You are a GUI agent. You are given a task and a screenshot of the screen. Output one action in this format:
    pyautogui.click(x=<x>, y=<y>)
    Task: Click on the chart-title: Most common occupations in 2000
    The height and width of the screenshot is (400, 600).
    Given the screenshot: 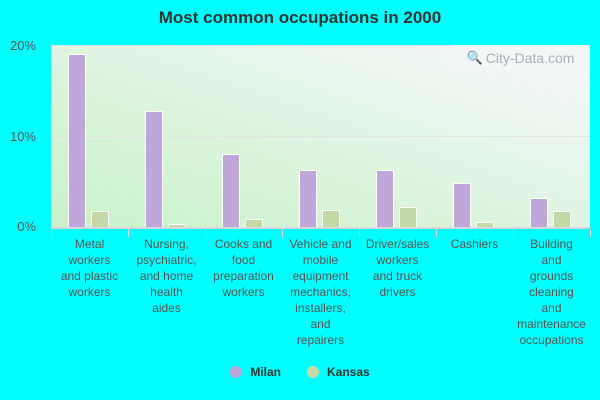 What is the action you would take?
    pyautogui.click(x=300, y=17)
    